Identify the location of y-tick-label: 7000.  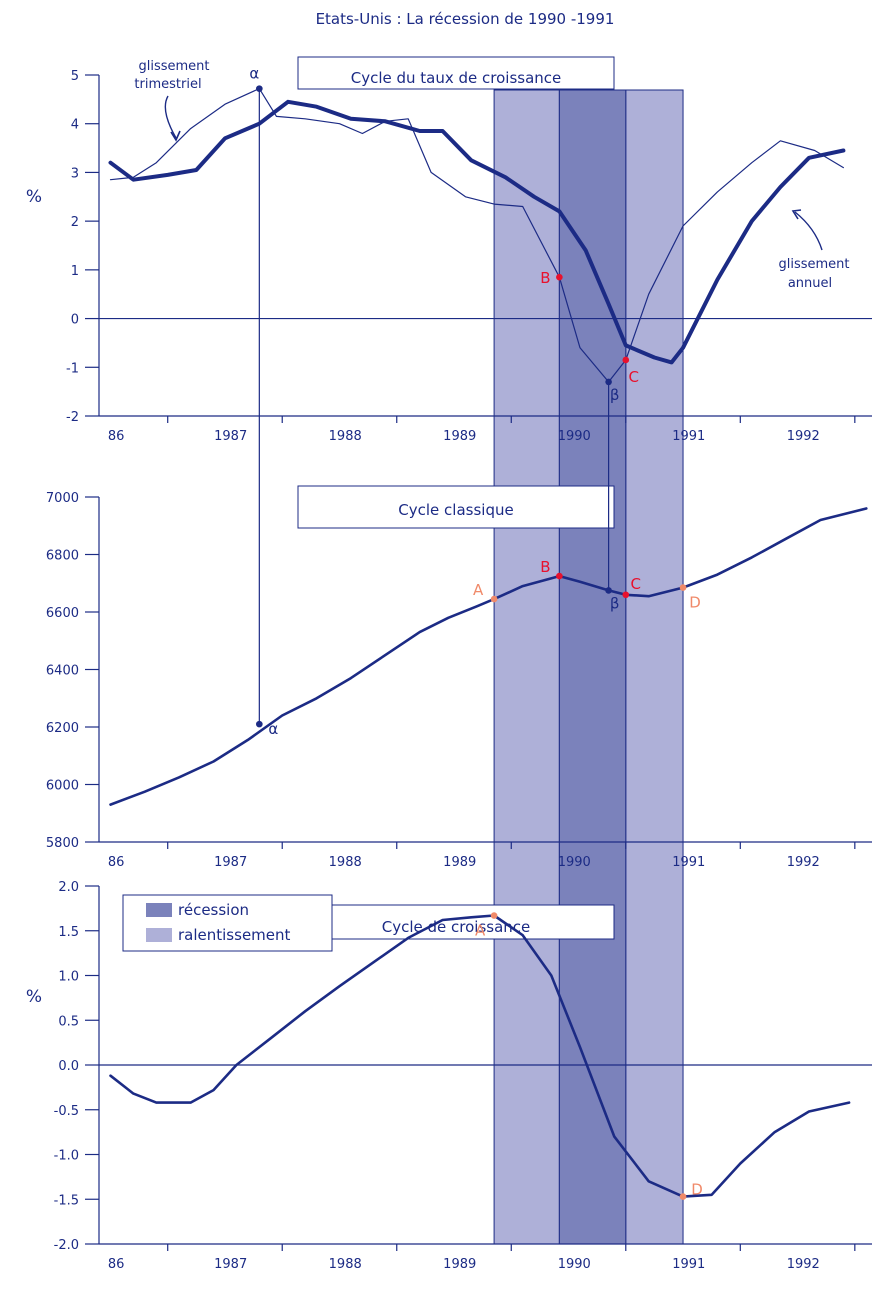
(62, 498).